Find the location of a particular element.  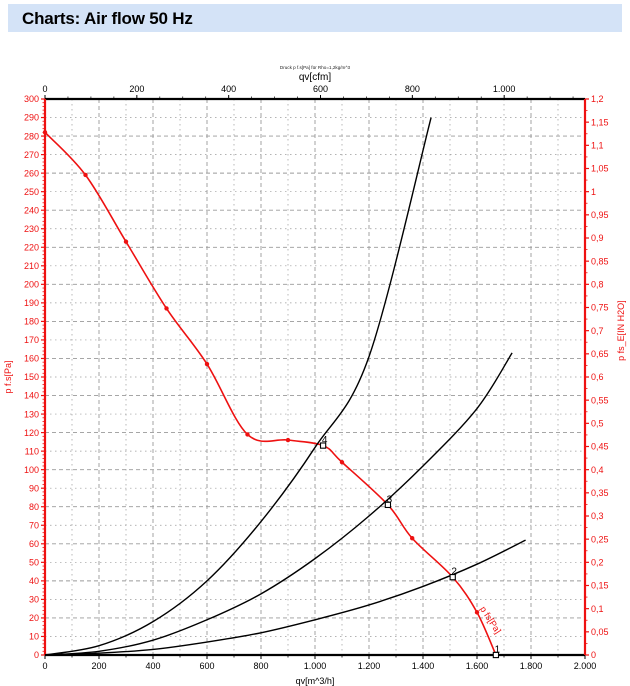

curve-label-pfs: p fs[Pa] is located at coordinates (490, 619).